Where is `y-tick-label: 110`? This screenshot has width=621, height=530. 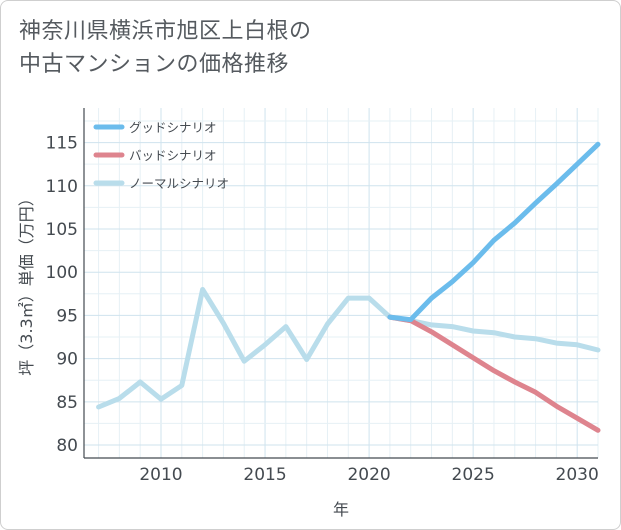 y-tick-label: 110 is located at coordinates (62, 187).